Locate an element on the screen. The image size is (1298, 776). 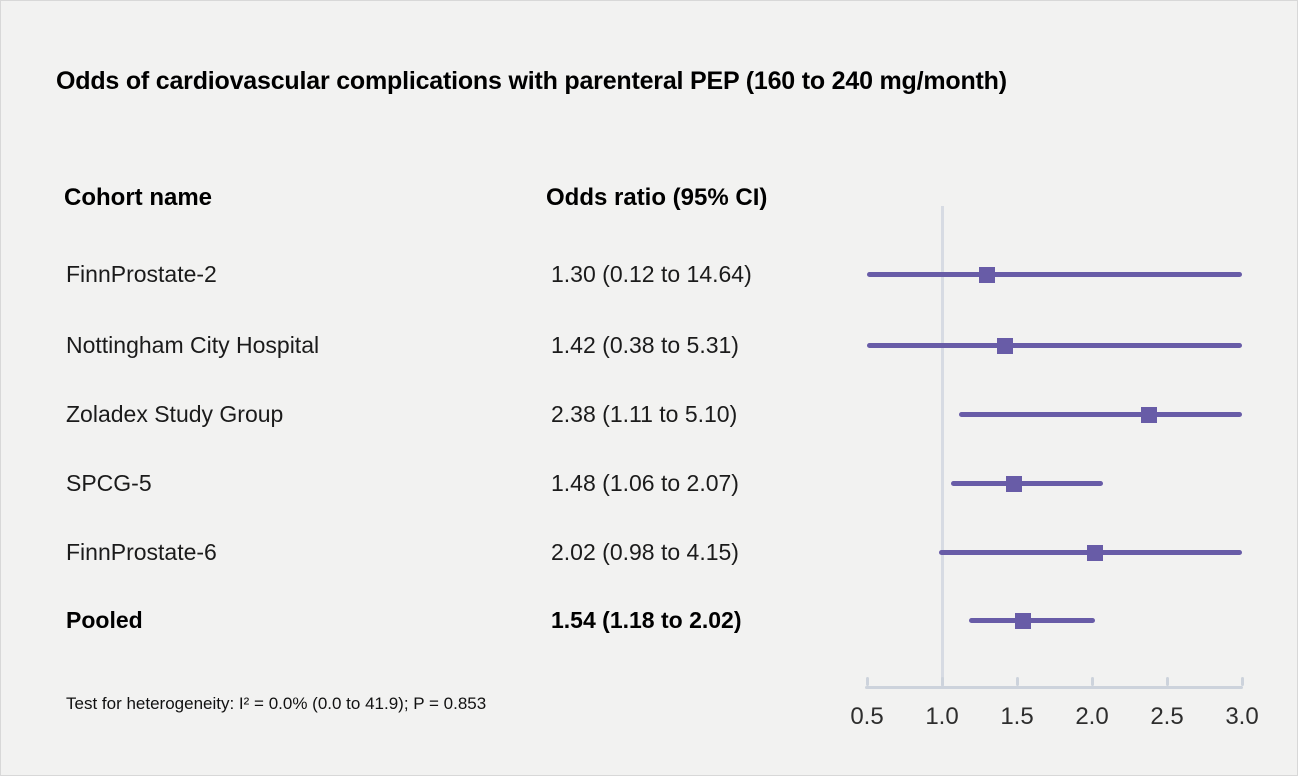
x-axis-tick-label: 2.5 is located at coordinates (1167, 716).